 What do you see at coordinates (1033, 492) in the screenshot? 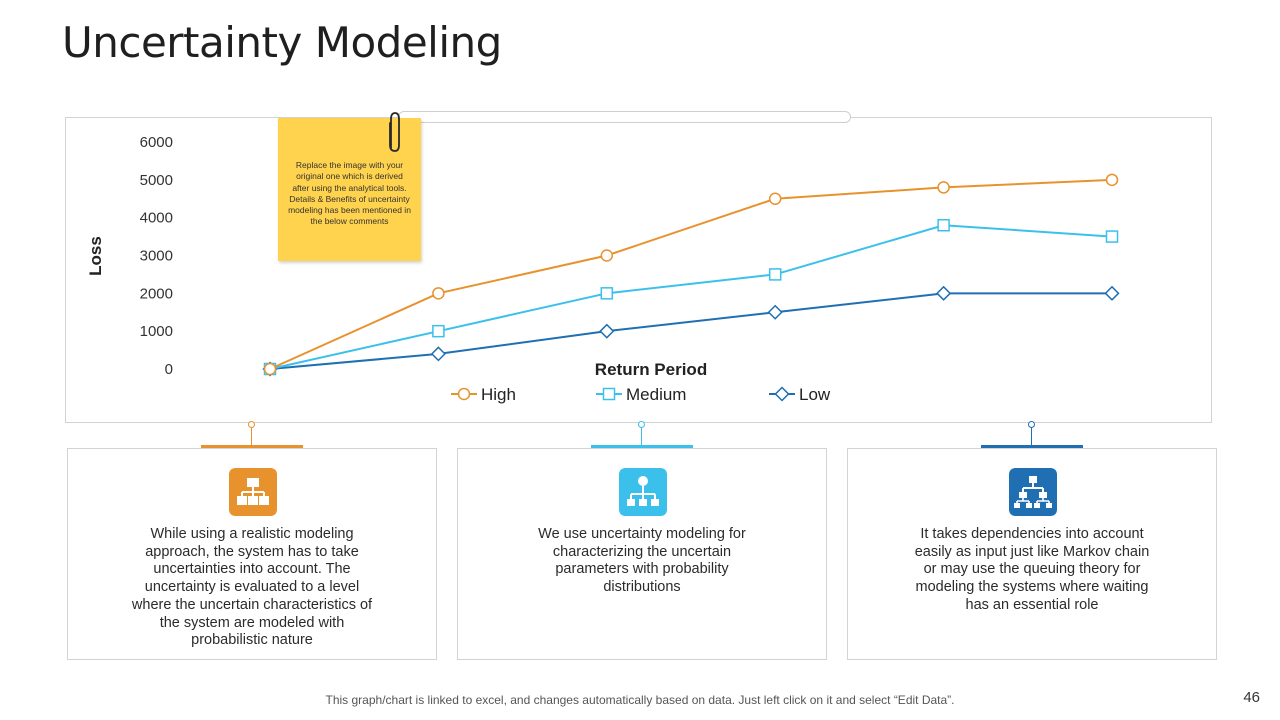
I see `hierarchy-icon` at bounding box center [1033, 492].